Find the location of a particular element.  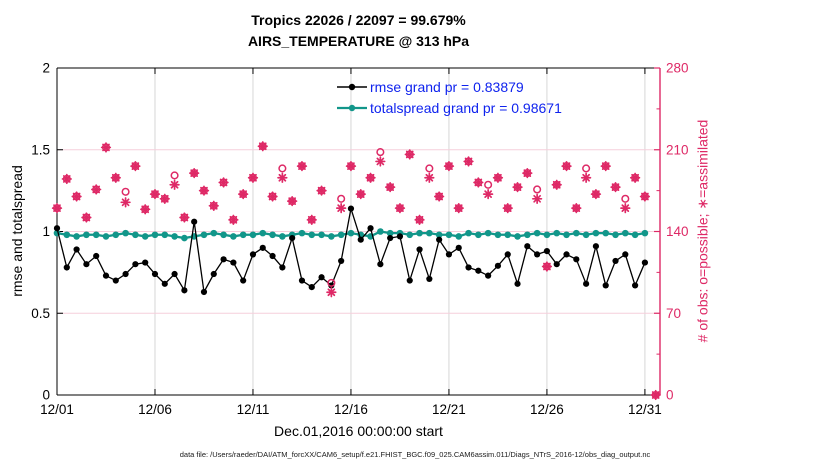

x-tick-label: 12/31 is located at coordinates (645, 409).